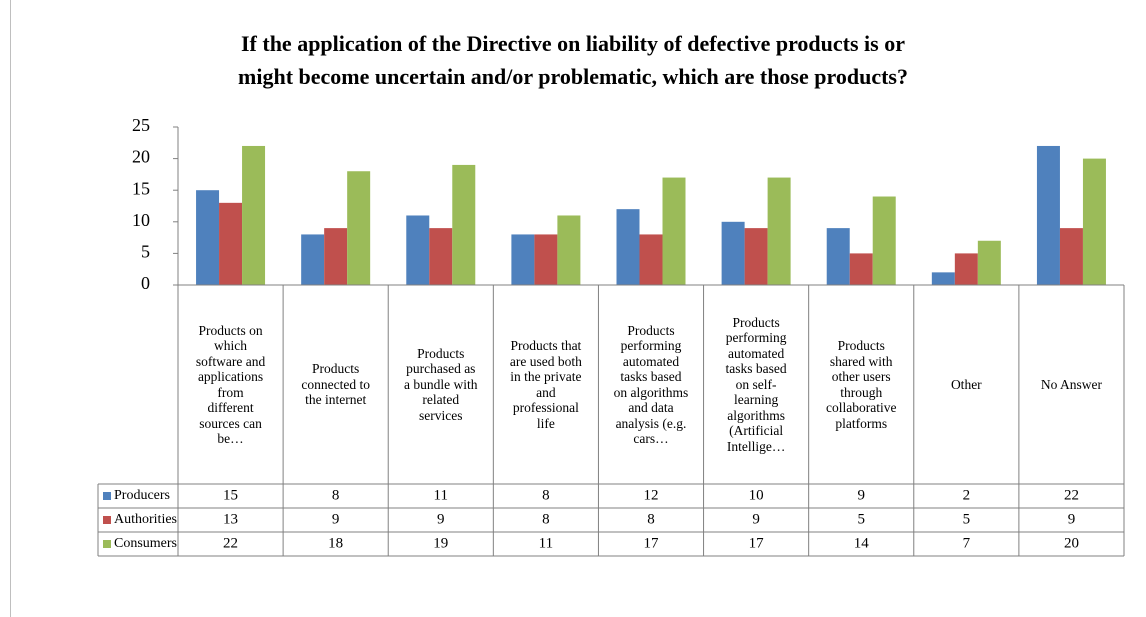 The image size is (1146, 617). What do you see at coordinates (967, 543) in the screenshot?
I see `table-value: 7` at bounding box center [967, 543].